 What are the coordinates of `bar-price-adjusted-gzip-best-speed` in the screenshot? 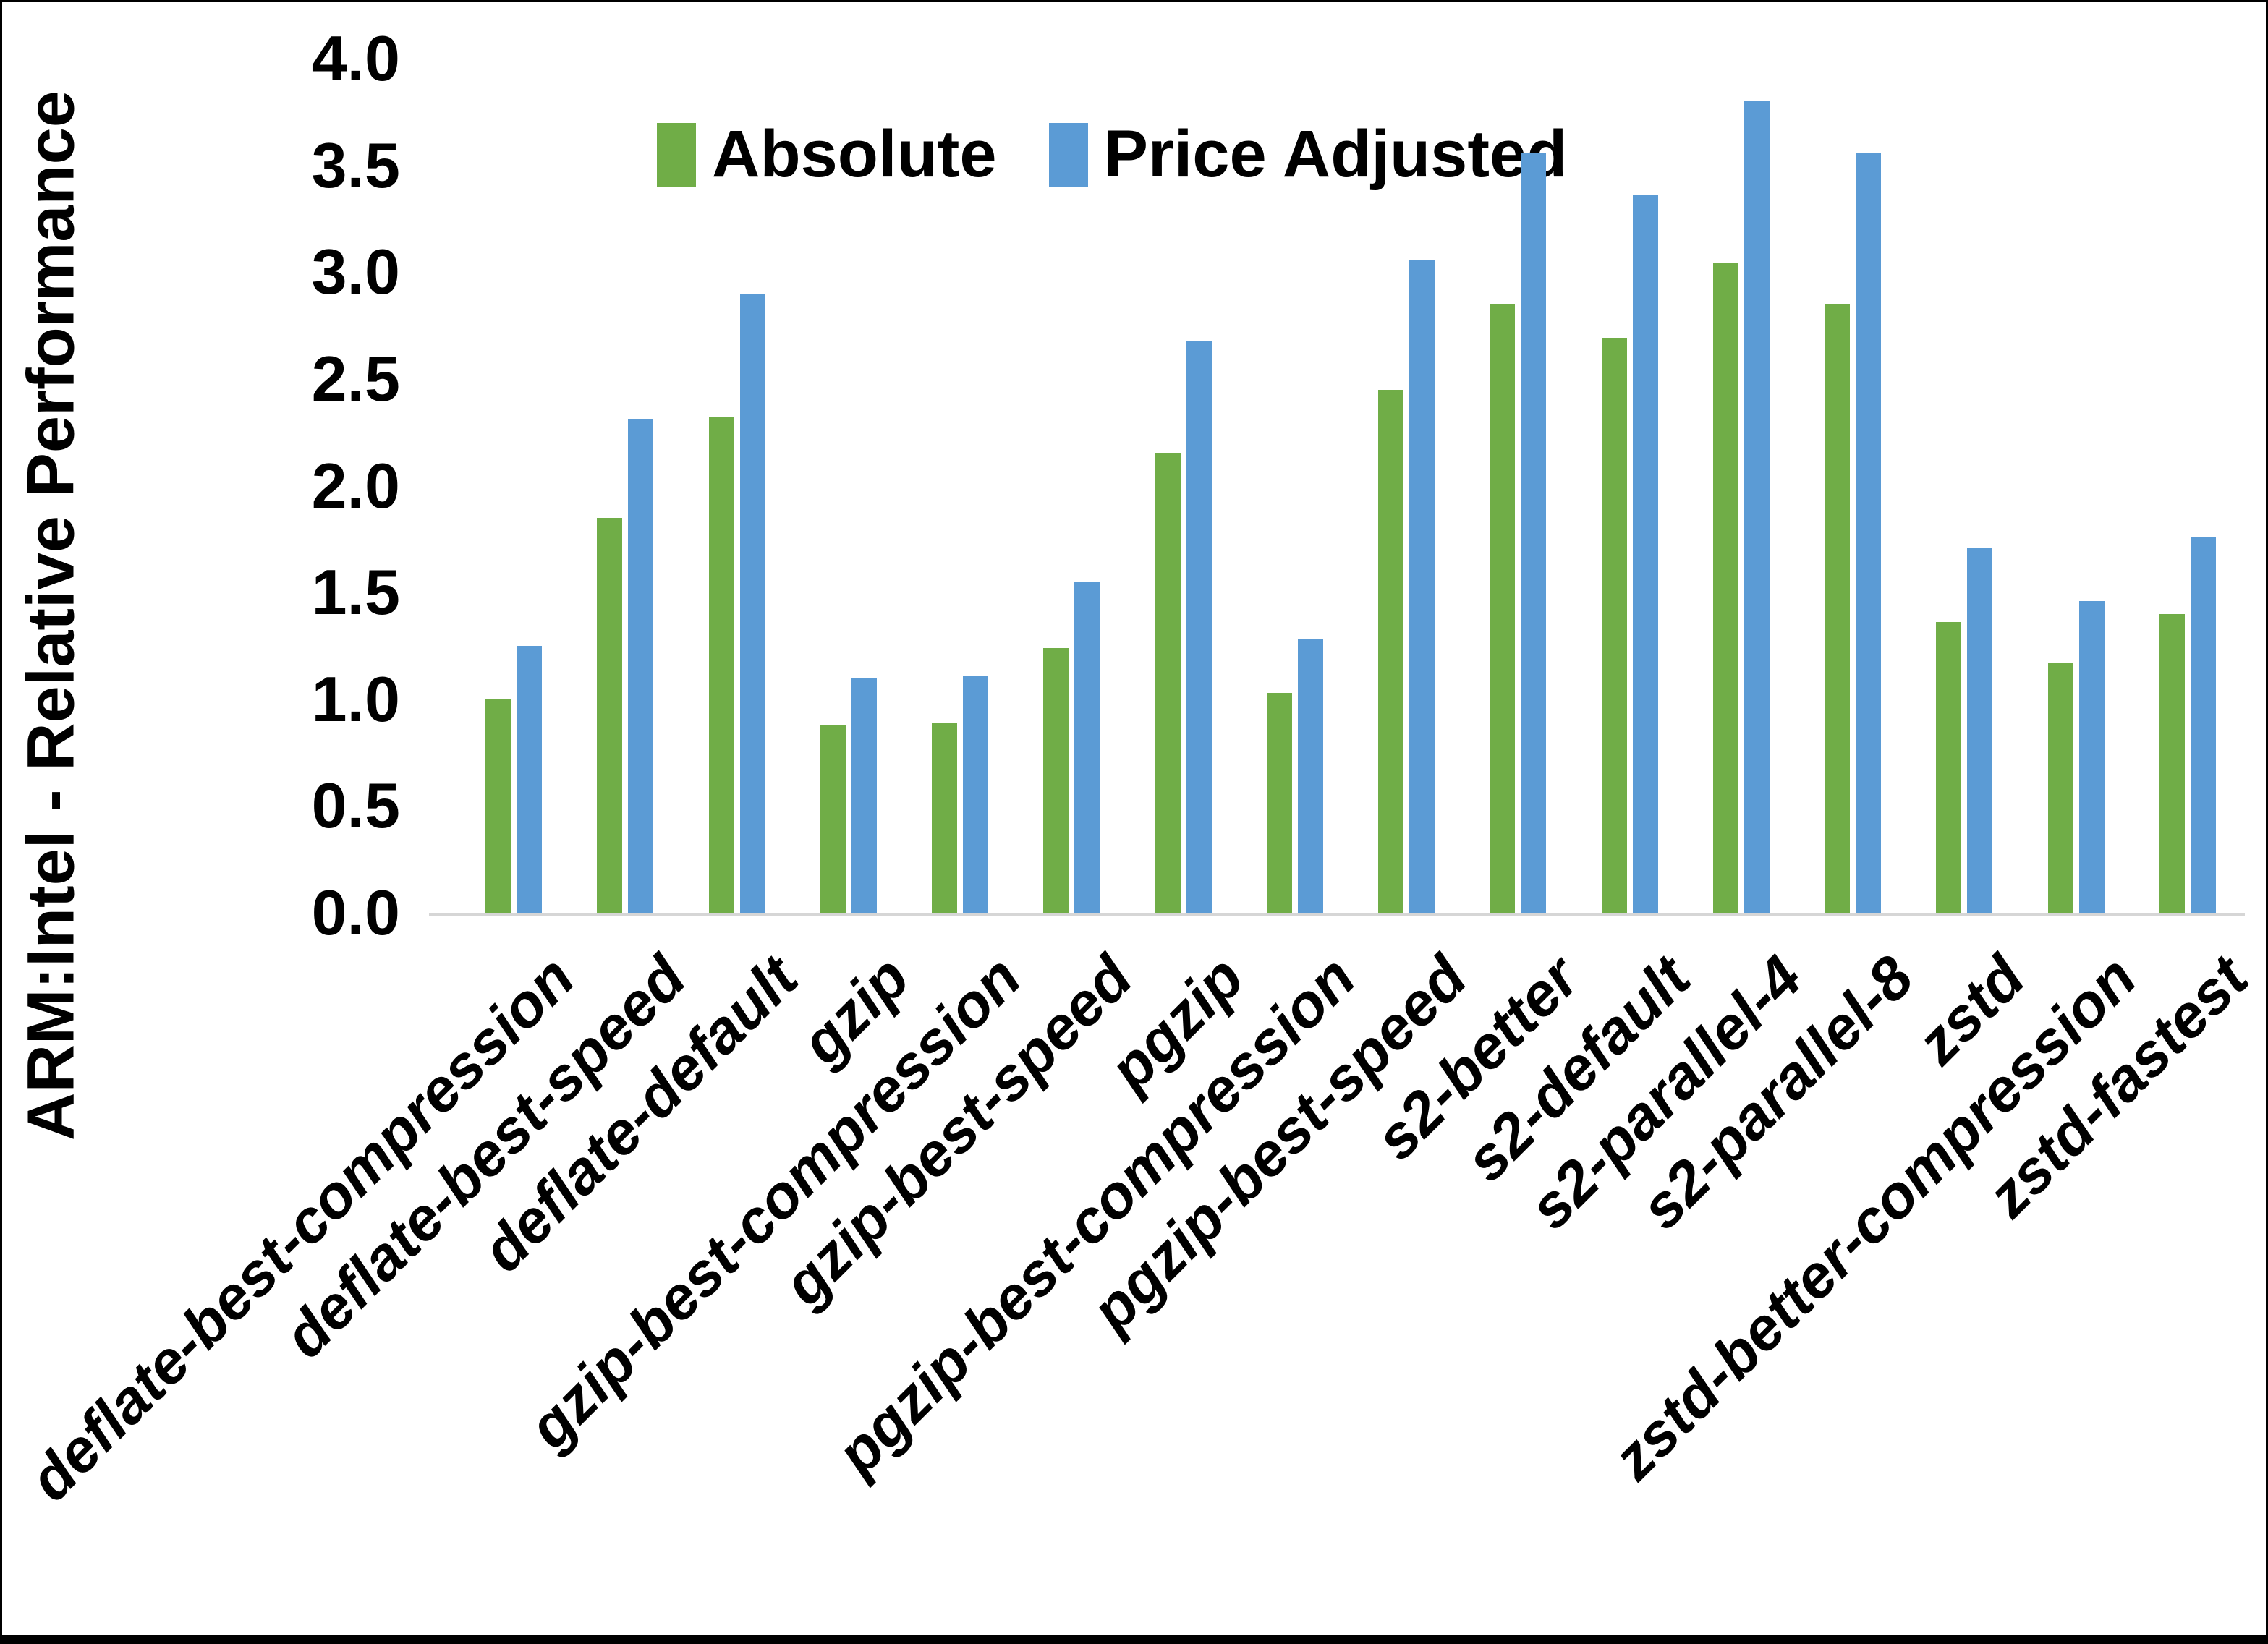 It's located at (1087, 747).